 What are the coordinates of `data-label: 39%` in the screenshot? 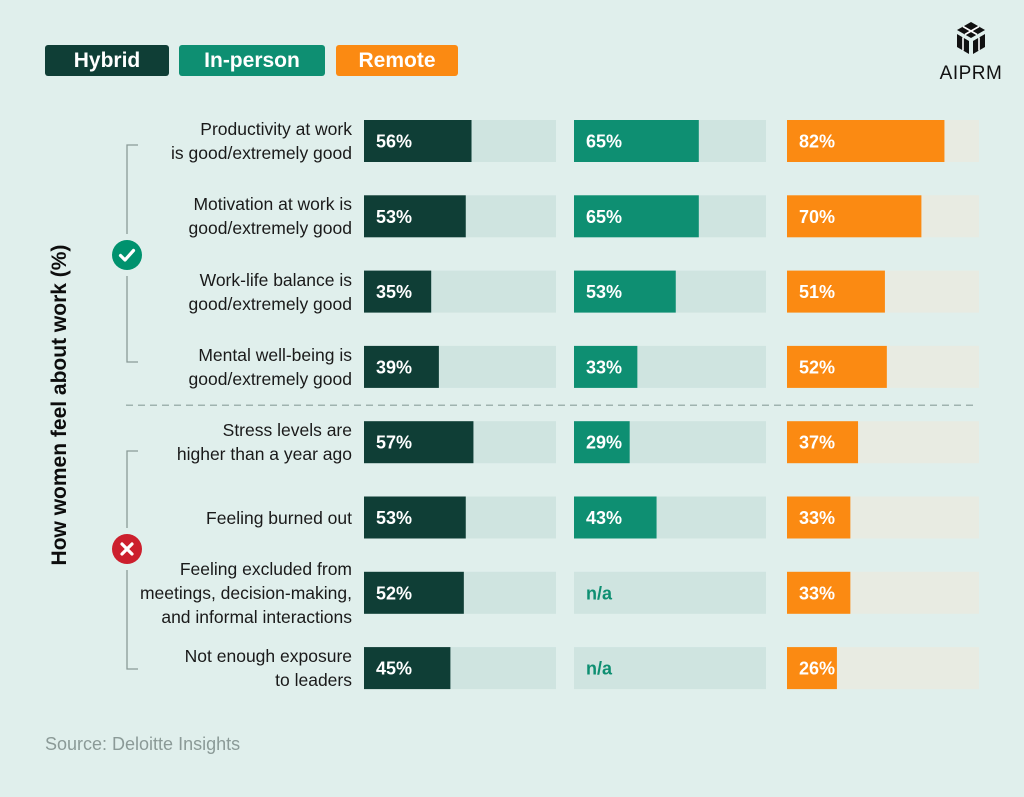 It's located at (394, 367).